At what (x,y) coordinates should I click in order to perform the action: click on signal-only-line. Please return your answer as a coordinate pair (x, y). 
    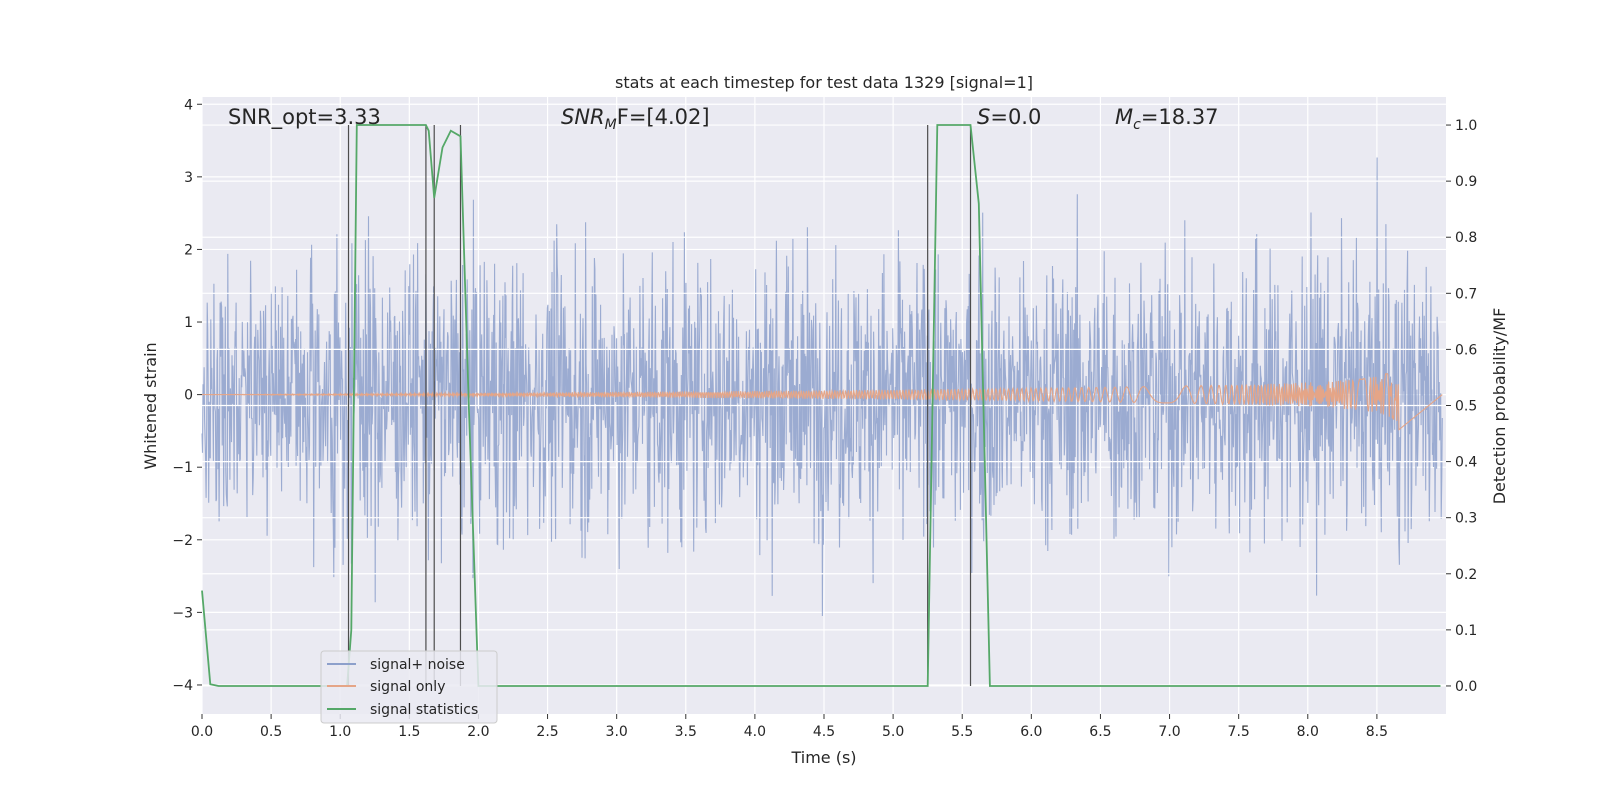
    Looking at the image, I should click on (822, 401).